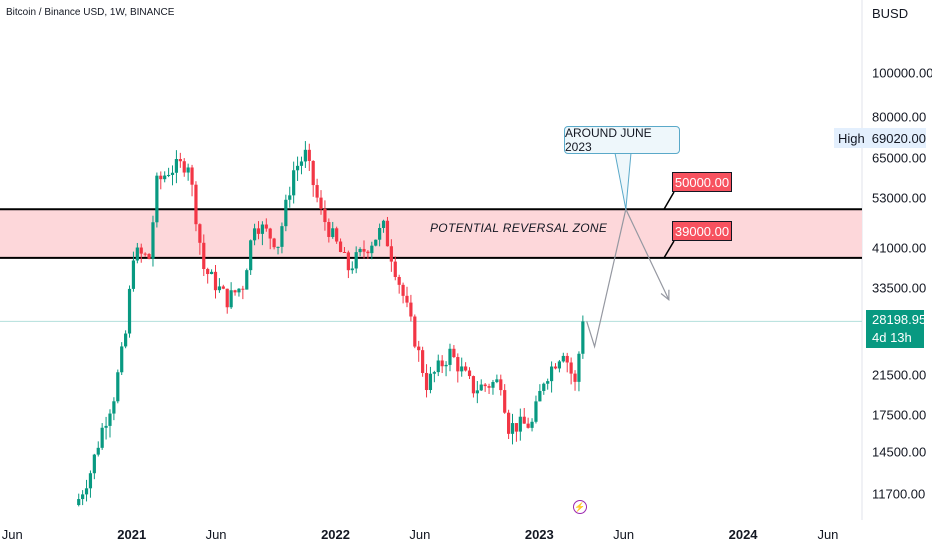 The width and height of the screenshot is (932, 550). What do you see at coordinates (890, 13) in the screenshot?
I see `currency-label: BUSD` at bounding box center [890, 13].